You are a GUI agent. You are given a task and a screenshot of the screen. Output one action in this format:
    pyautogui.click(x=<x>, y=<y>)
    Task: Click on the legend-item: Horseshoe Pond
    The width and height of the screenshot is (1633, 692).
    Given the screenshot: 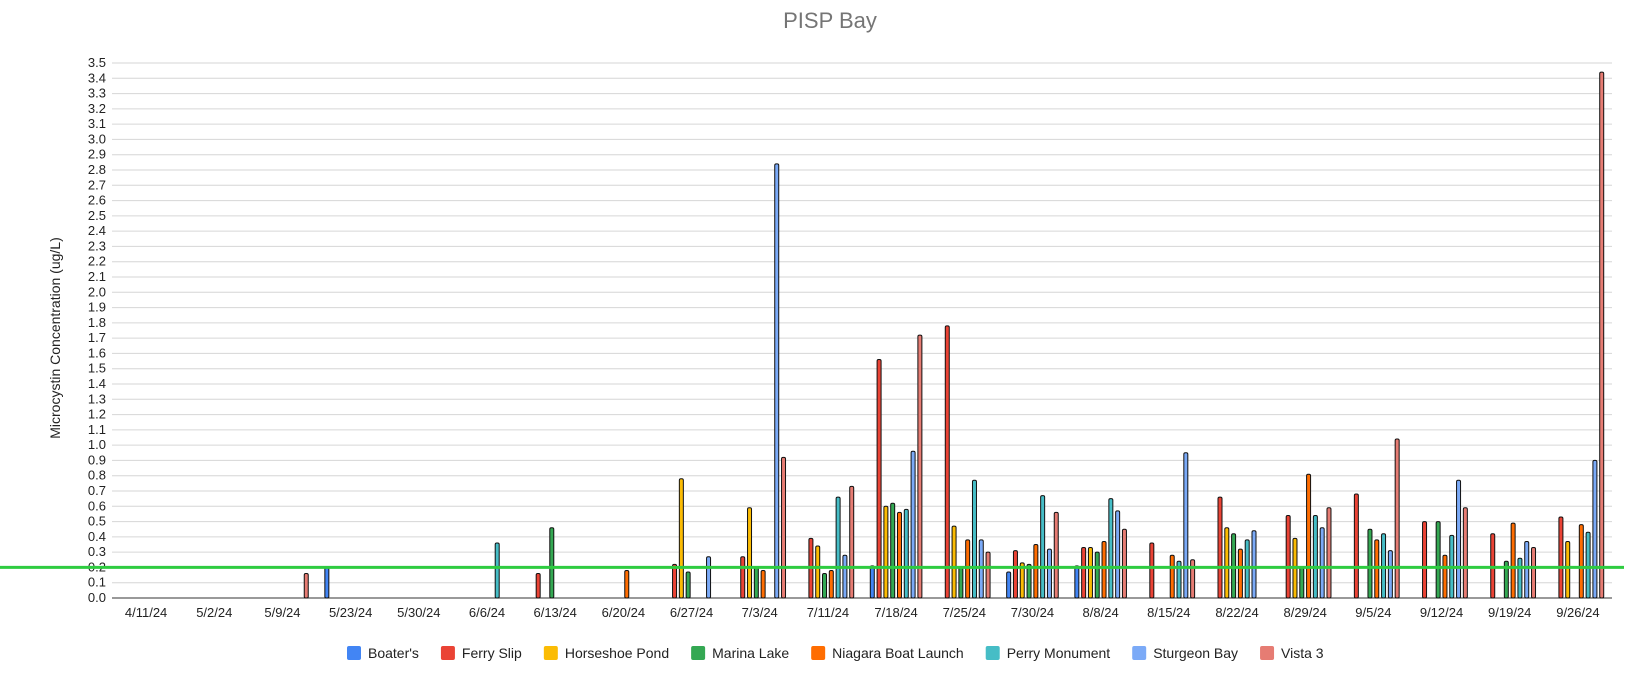 What is the action you would take?
    pyautogui.click(x=606, y=653)
    